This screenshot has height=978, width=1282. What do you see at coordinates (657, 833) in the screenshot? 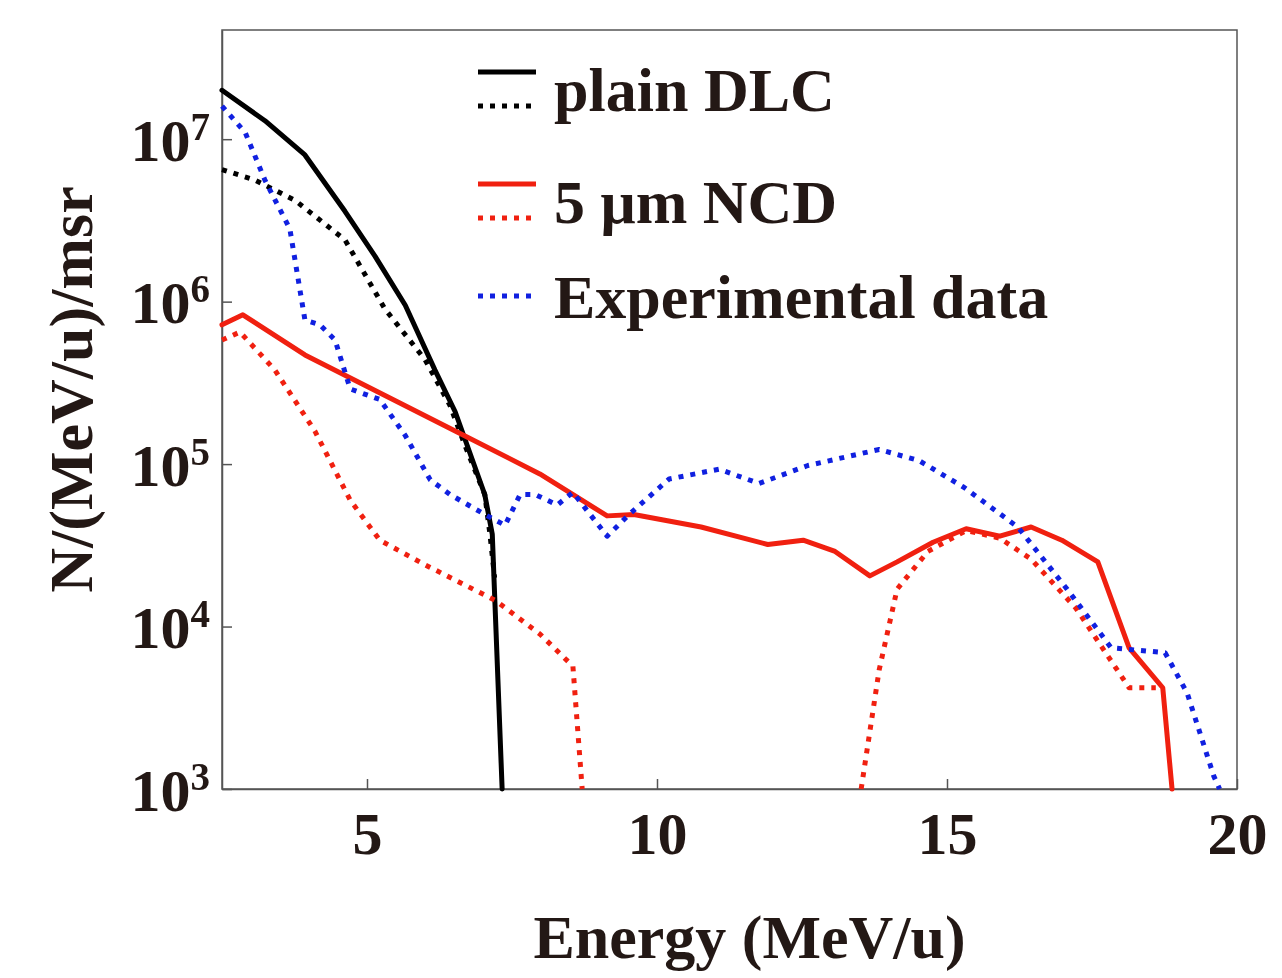
I see `x-tick-label: 10` at bounding box center [657, 833].